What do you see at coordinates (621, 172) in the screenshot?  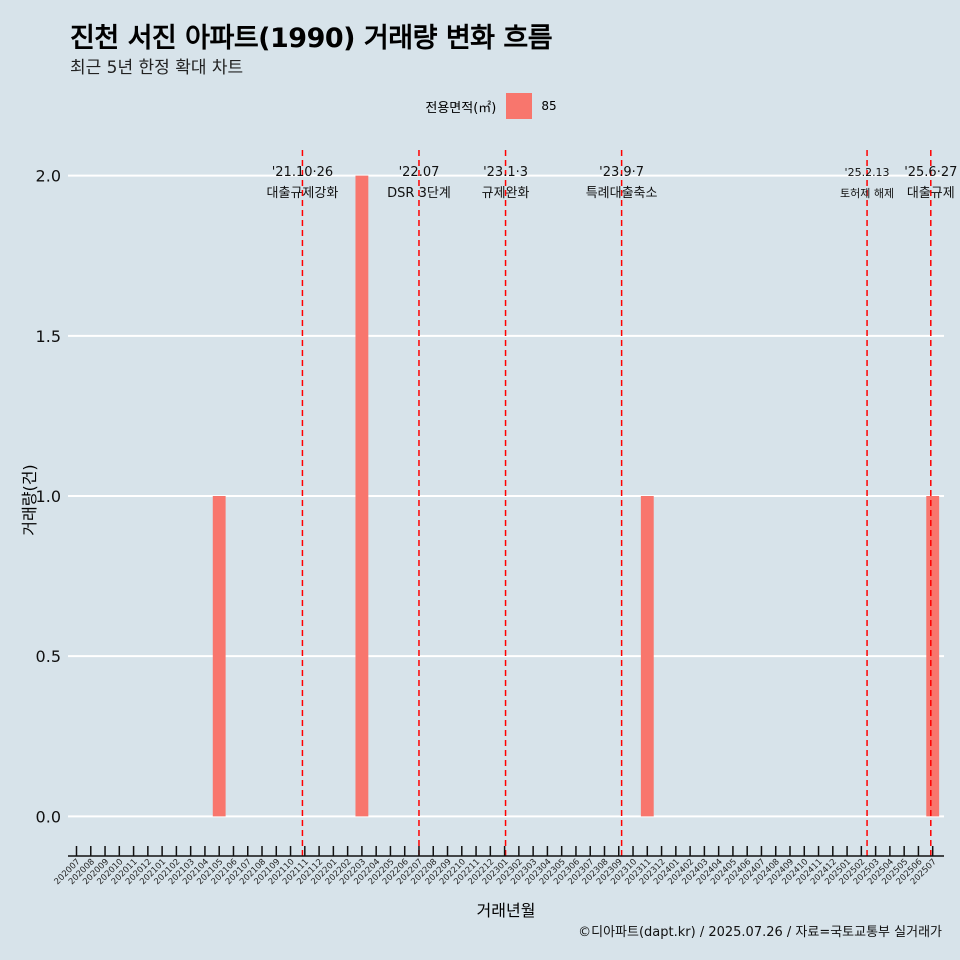 I see `event-date-label: '23.9·7` at bounding box center [621, 172].